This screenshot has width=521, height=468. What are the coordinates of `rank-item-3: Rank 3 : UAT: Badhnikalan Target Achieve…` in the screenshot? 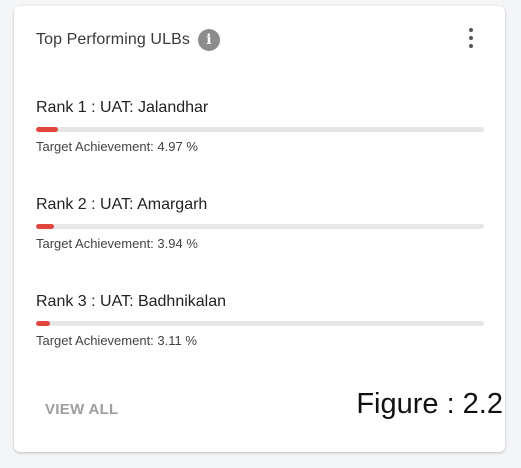 It's located at (260, 321).